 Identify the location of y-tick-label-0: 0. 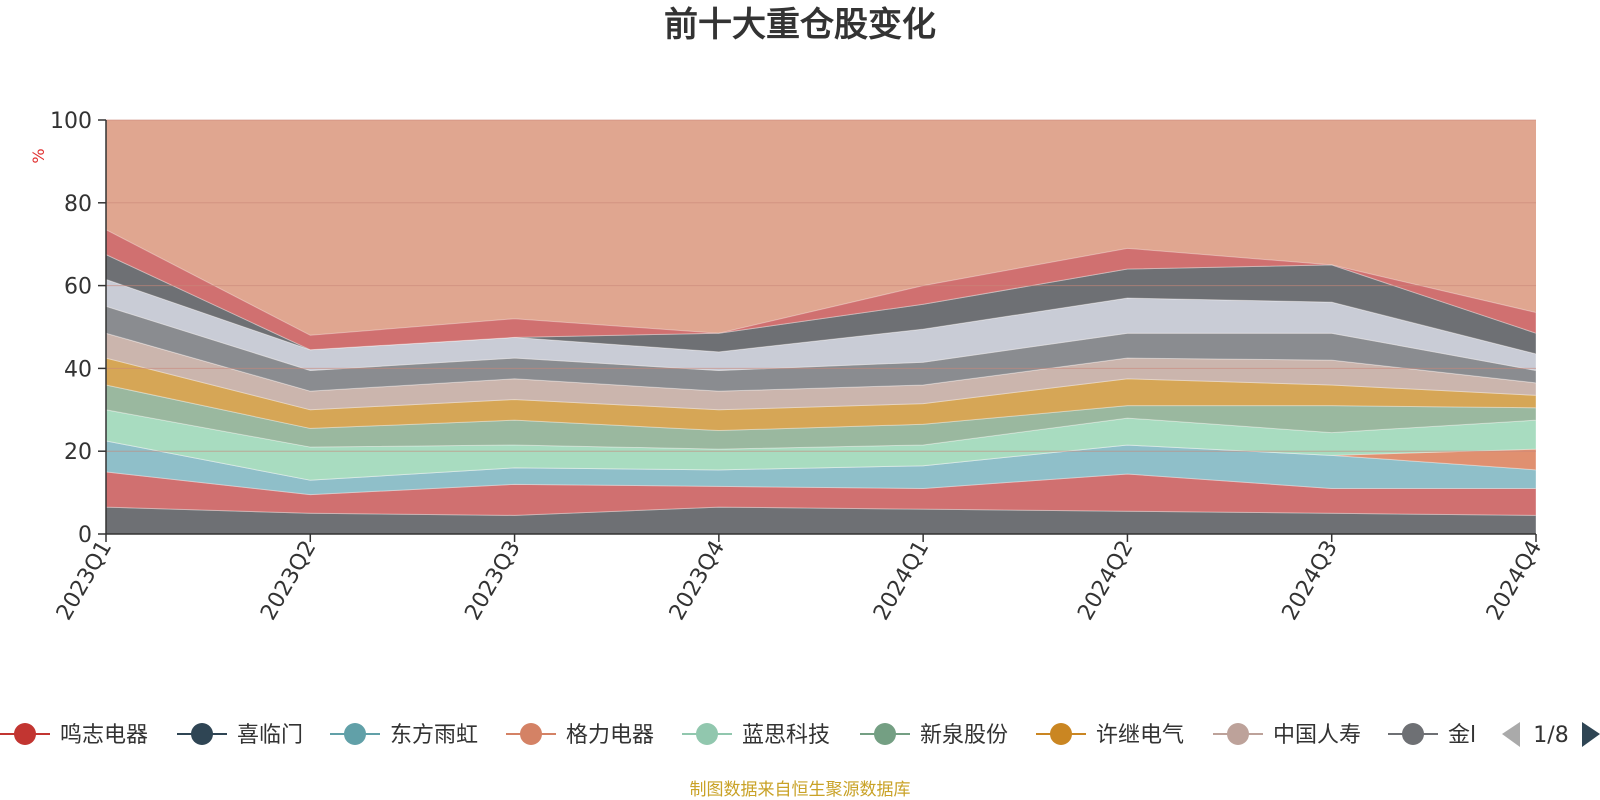
(85, 535).